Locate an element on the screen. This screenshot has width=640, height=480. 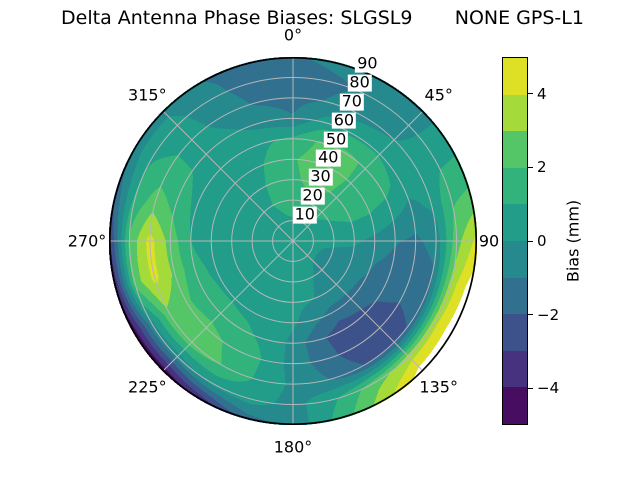
colorbar-axis-label: Bias (mm) is located at coordinates (573, 241).